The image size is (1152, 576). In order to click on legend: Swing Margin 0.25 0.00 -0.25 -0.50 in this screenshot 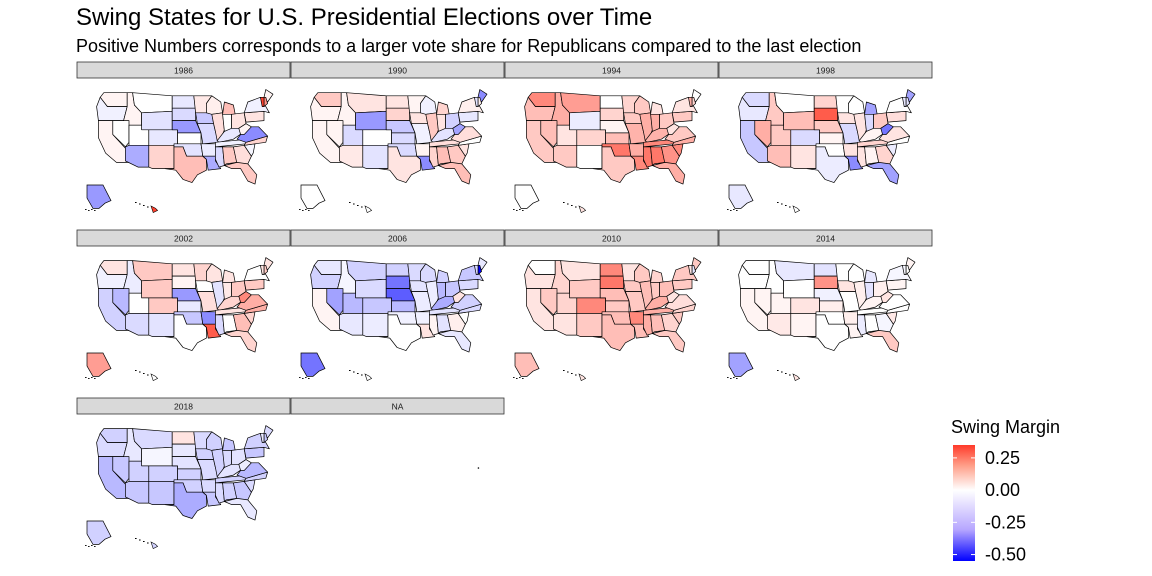, I will do `click(1005, 491)`.